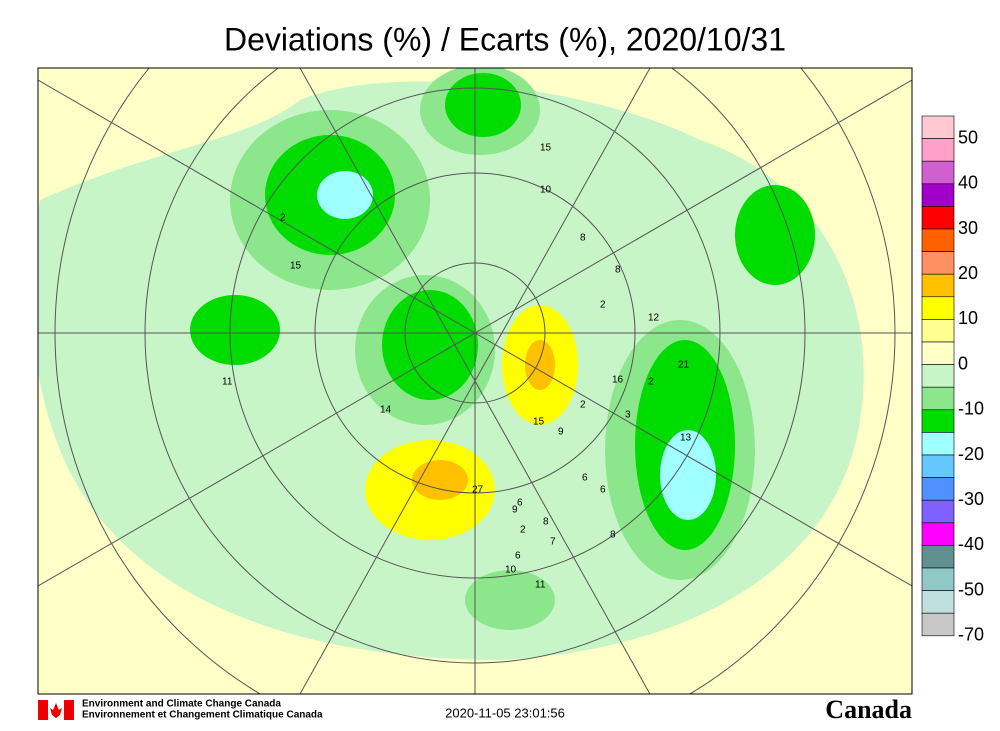  Describe the element at coordinates (686, 438) in the screenshot. I see `station-value: 13` at that location.